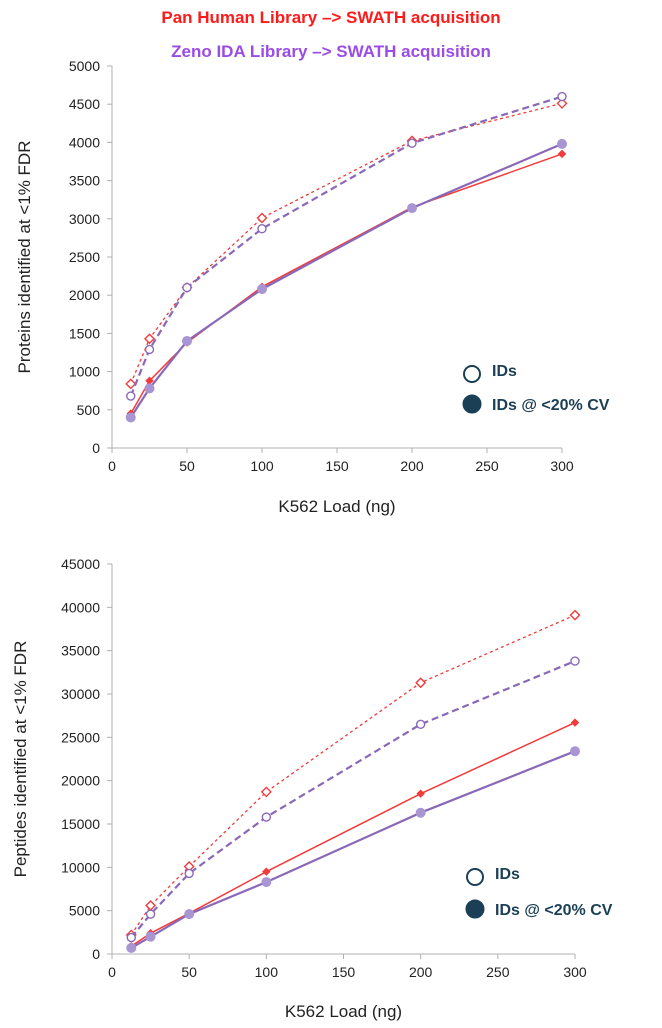  I want to click on y-axis-label: Peptides identified at <1% FDR, so click(20, 759).